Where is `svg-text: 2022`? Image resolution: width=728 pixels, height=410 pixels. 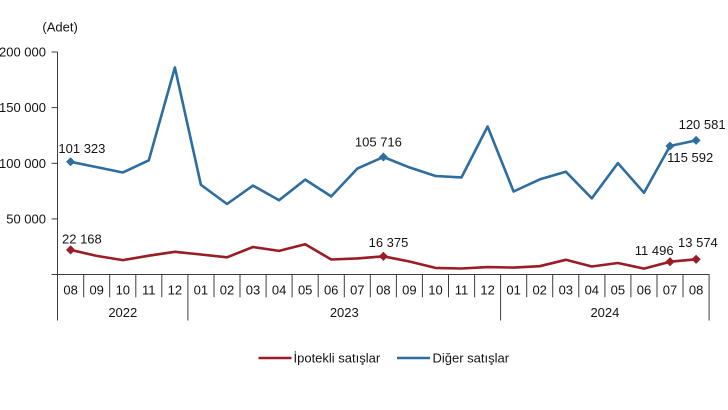 svg-text: 2022 is located at coordinates (122, 312).